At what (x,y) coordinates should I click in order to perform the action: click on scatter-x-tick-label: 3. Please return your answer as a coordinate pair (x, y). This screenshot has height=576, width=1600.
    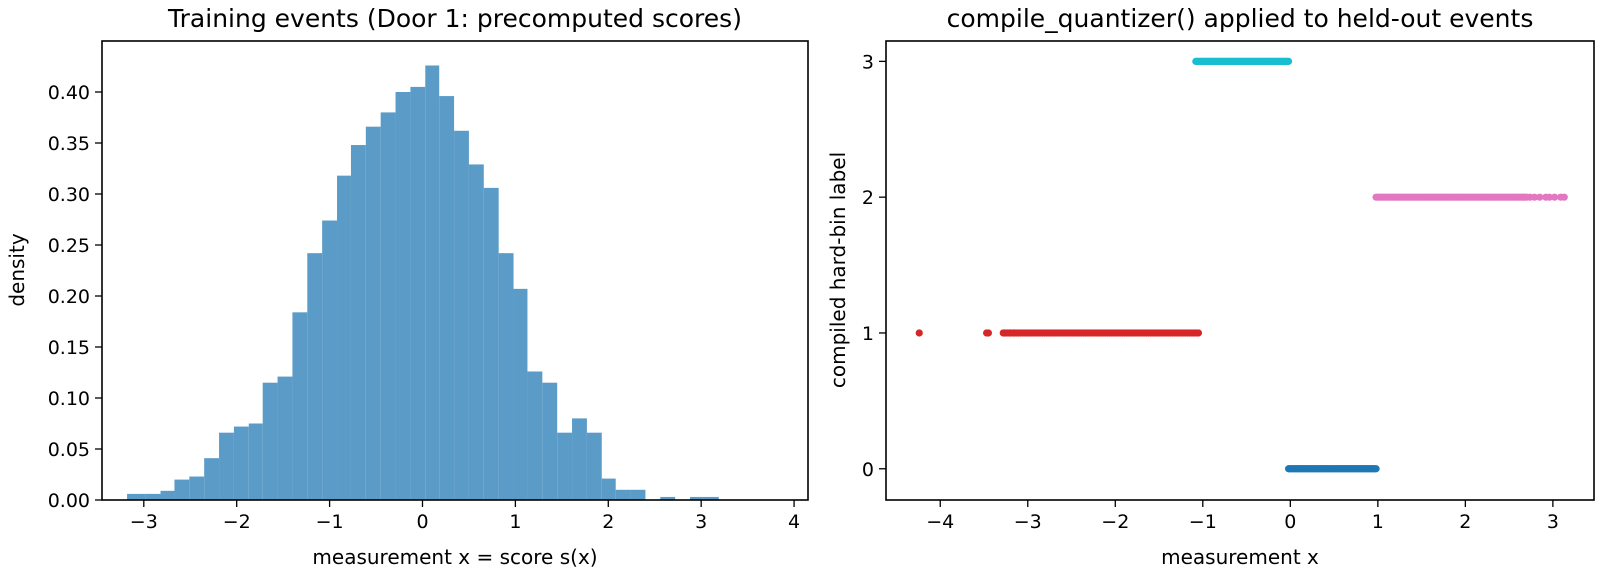
    Looking at the image, I should click on (1553, 522).